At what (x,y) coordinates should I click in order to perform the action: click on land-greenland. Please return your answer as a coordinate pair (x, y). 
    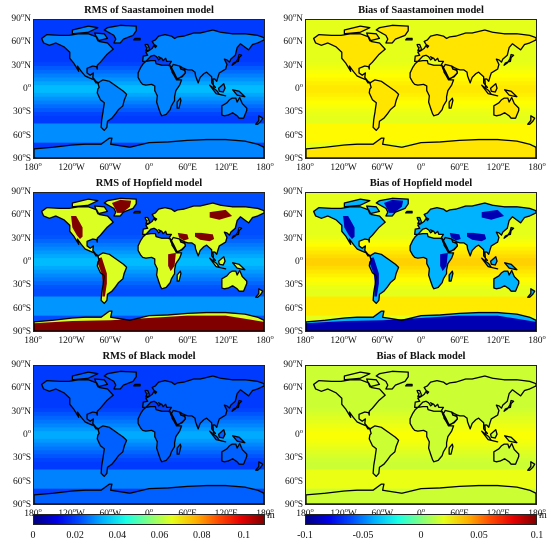
    Looking at the image, I should click on (392, 380).